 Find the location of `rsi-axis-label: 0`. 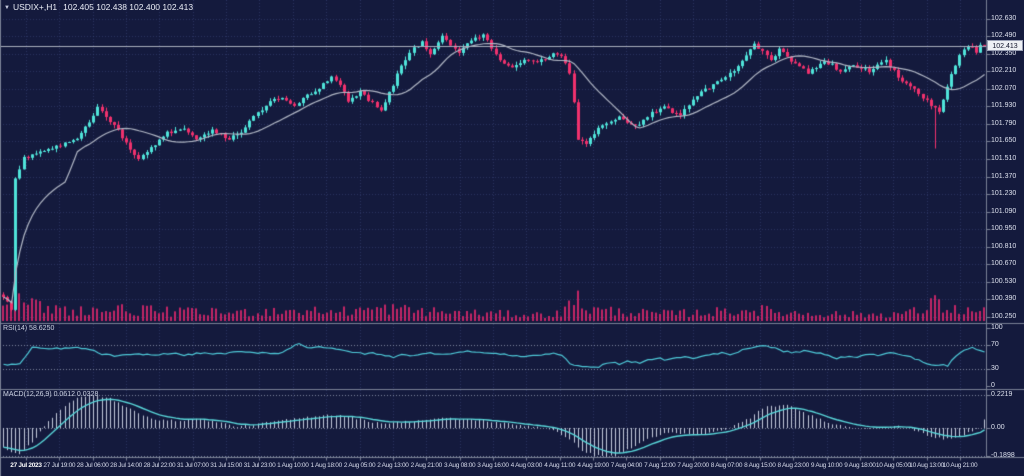

rsi-axis-label: 0 is located at coordinates (993, 385).